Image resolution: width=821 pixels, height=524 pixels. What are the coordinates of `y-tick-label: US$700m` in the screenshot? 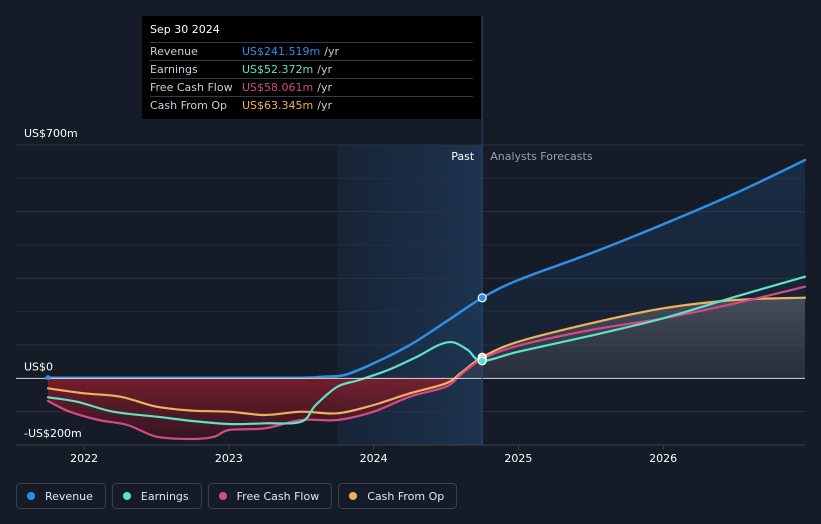 It's located at (51, 133).